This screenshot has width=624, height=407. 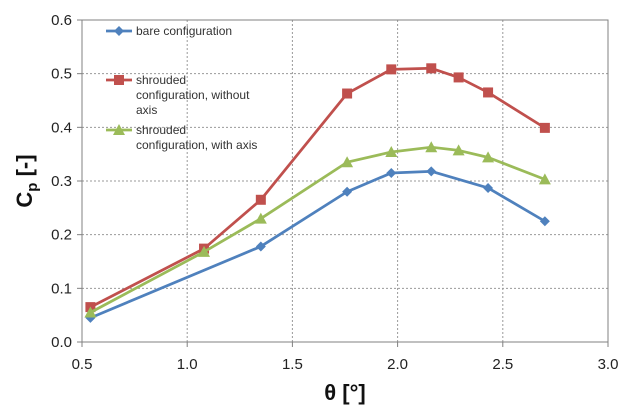 What do you see at coordinates (187, 364) in the screenshot?
I see `x-tick-label: 1.0` at bounding box center [187, 364].